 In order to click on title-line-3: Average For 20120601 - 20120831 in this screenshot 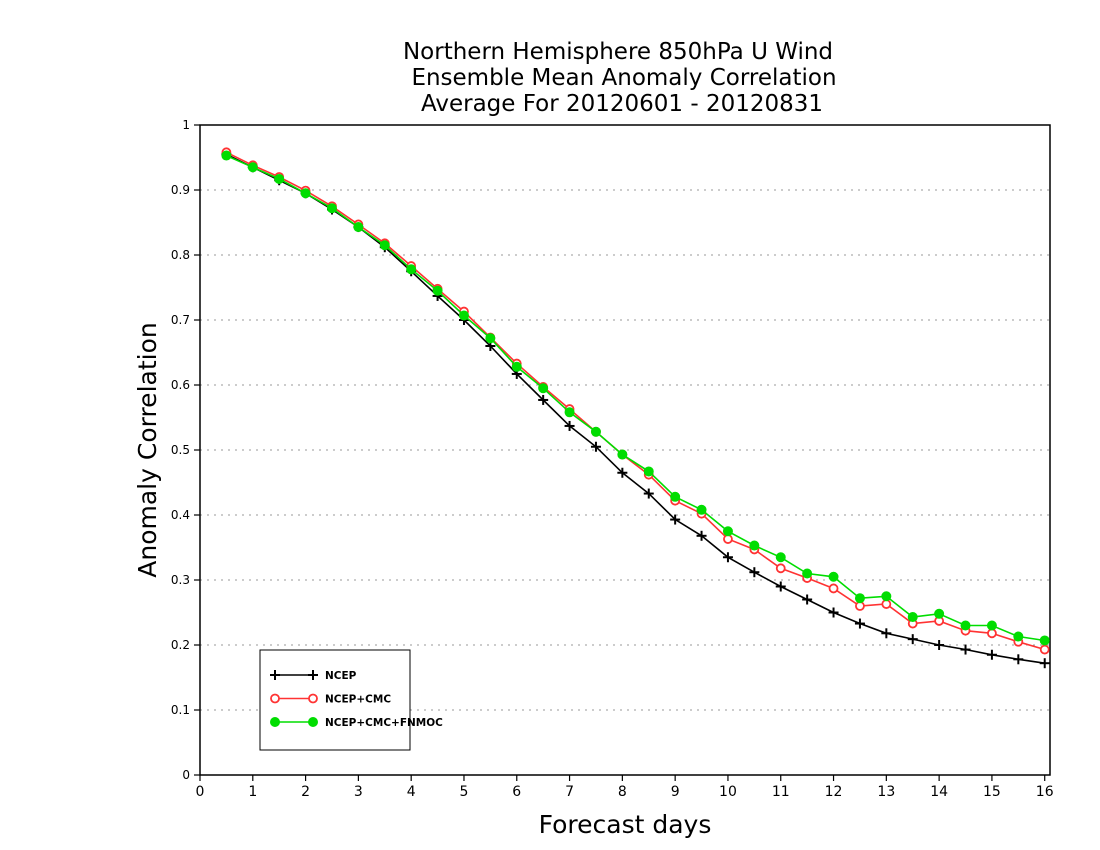, I will do `click(622, 104)`.